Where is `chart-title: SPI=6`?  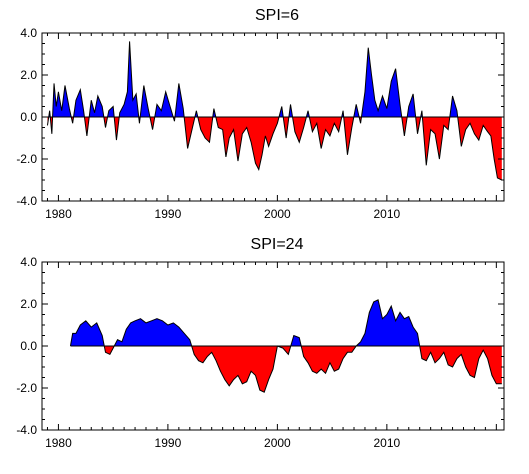 chart-title: SPI=6 is located at coordinates (277, 15).